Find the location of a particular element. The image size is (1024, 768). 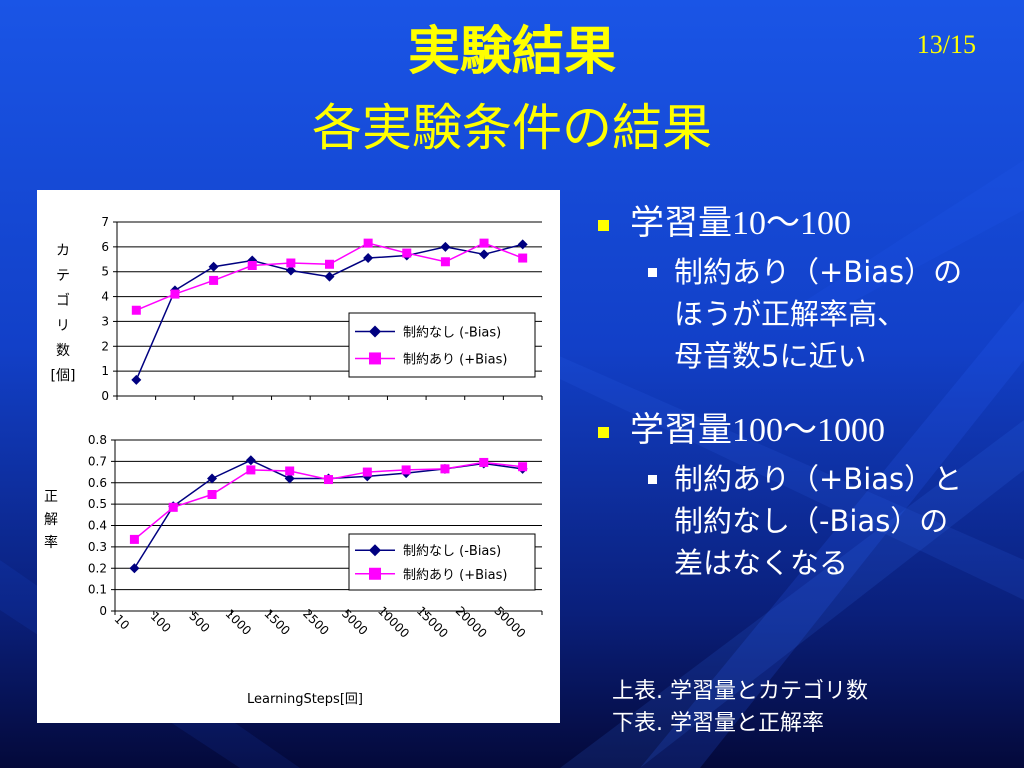

figure-notes: 上表. 学習量とカテゴリ数 下表. 学習量と正解率 is located at coordinates (740, 708).